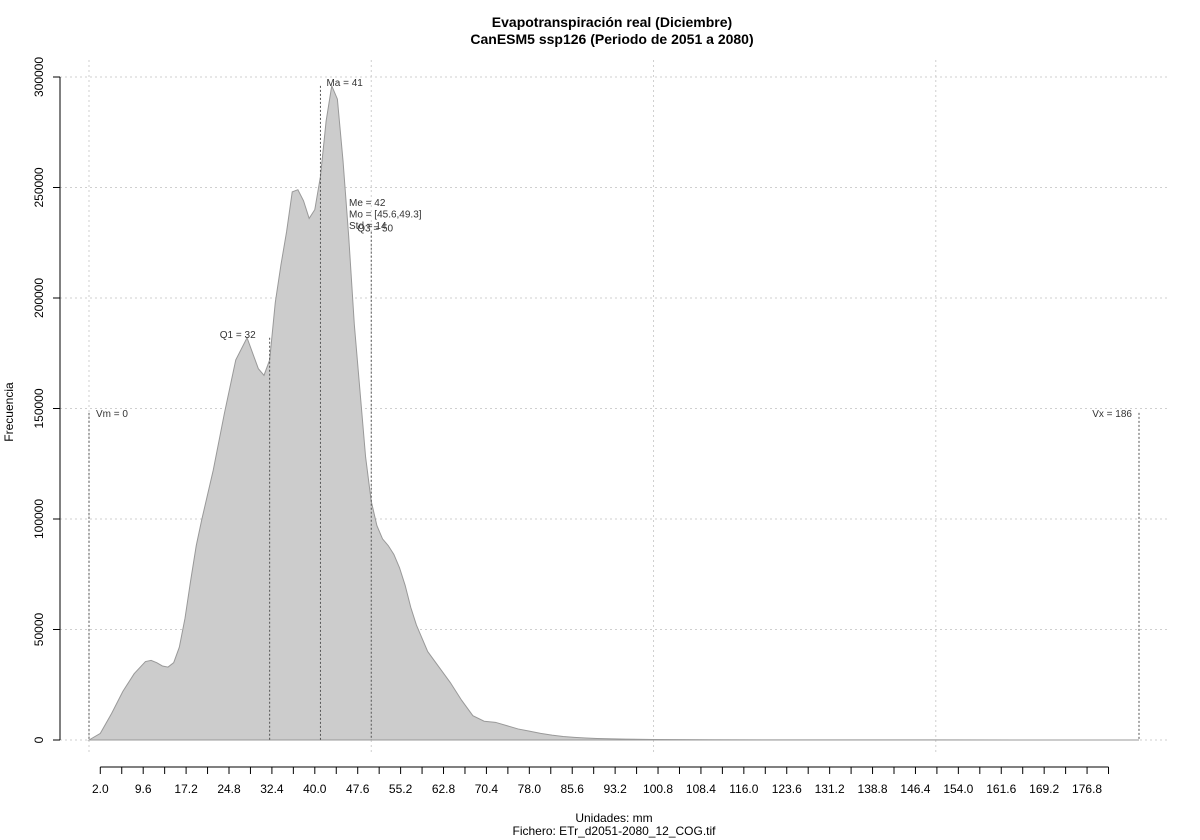 Image resolution: width=1200 pixels, height=840 pixels. I want to click on annotation-label: Vm = 0, so click(112, 414).